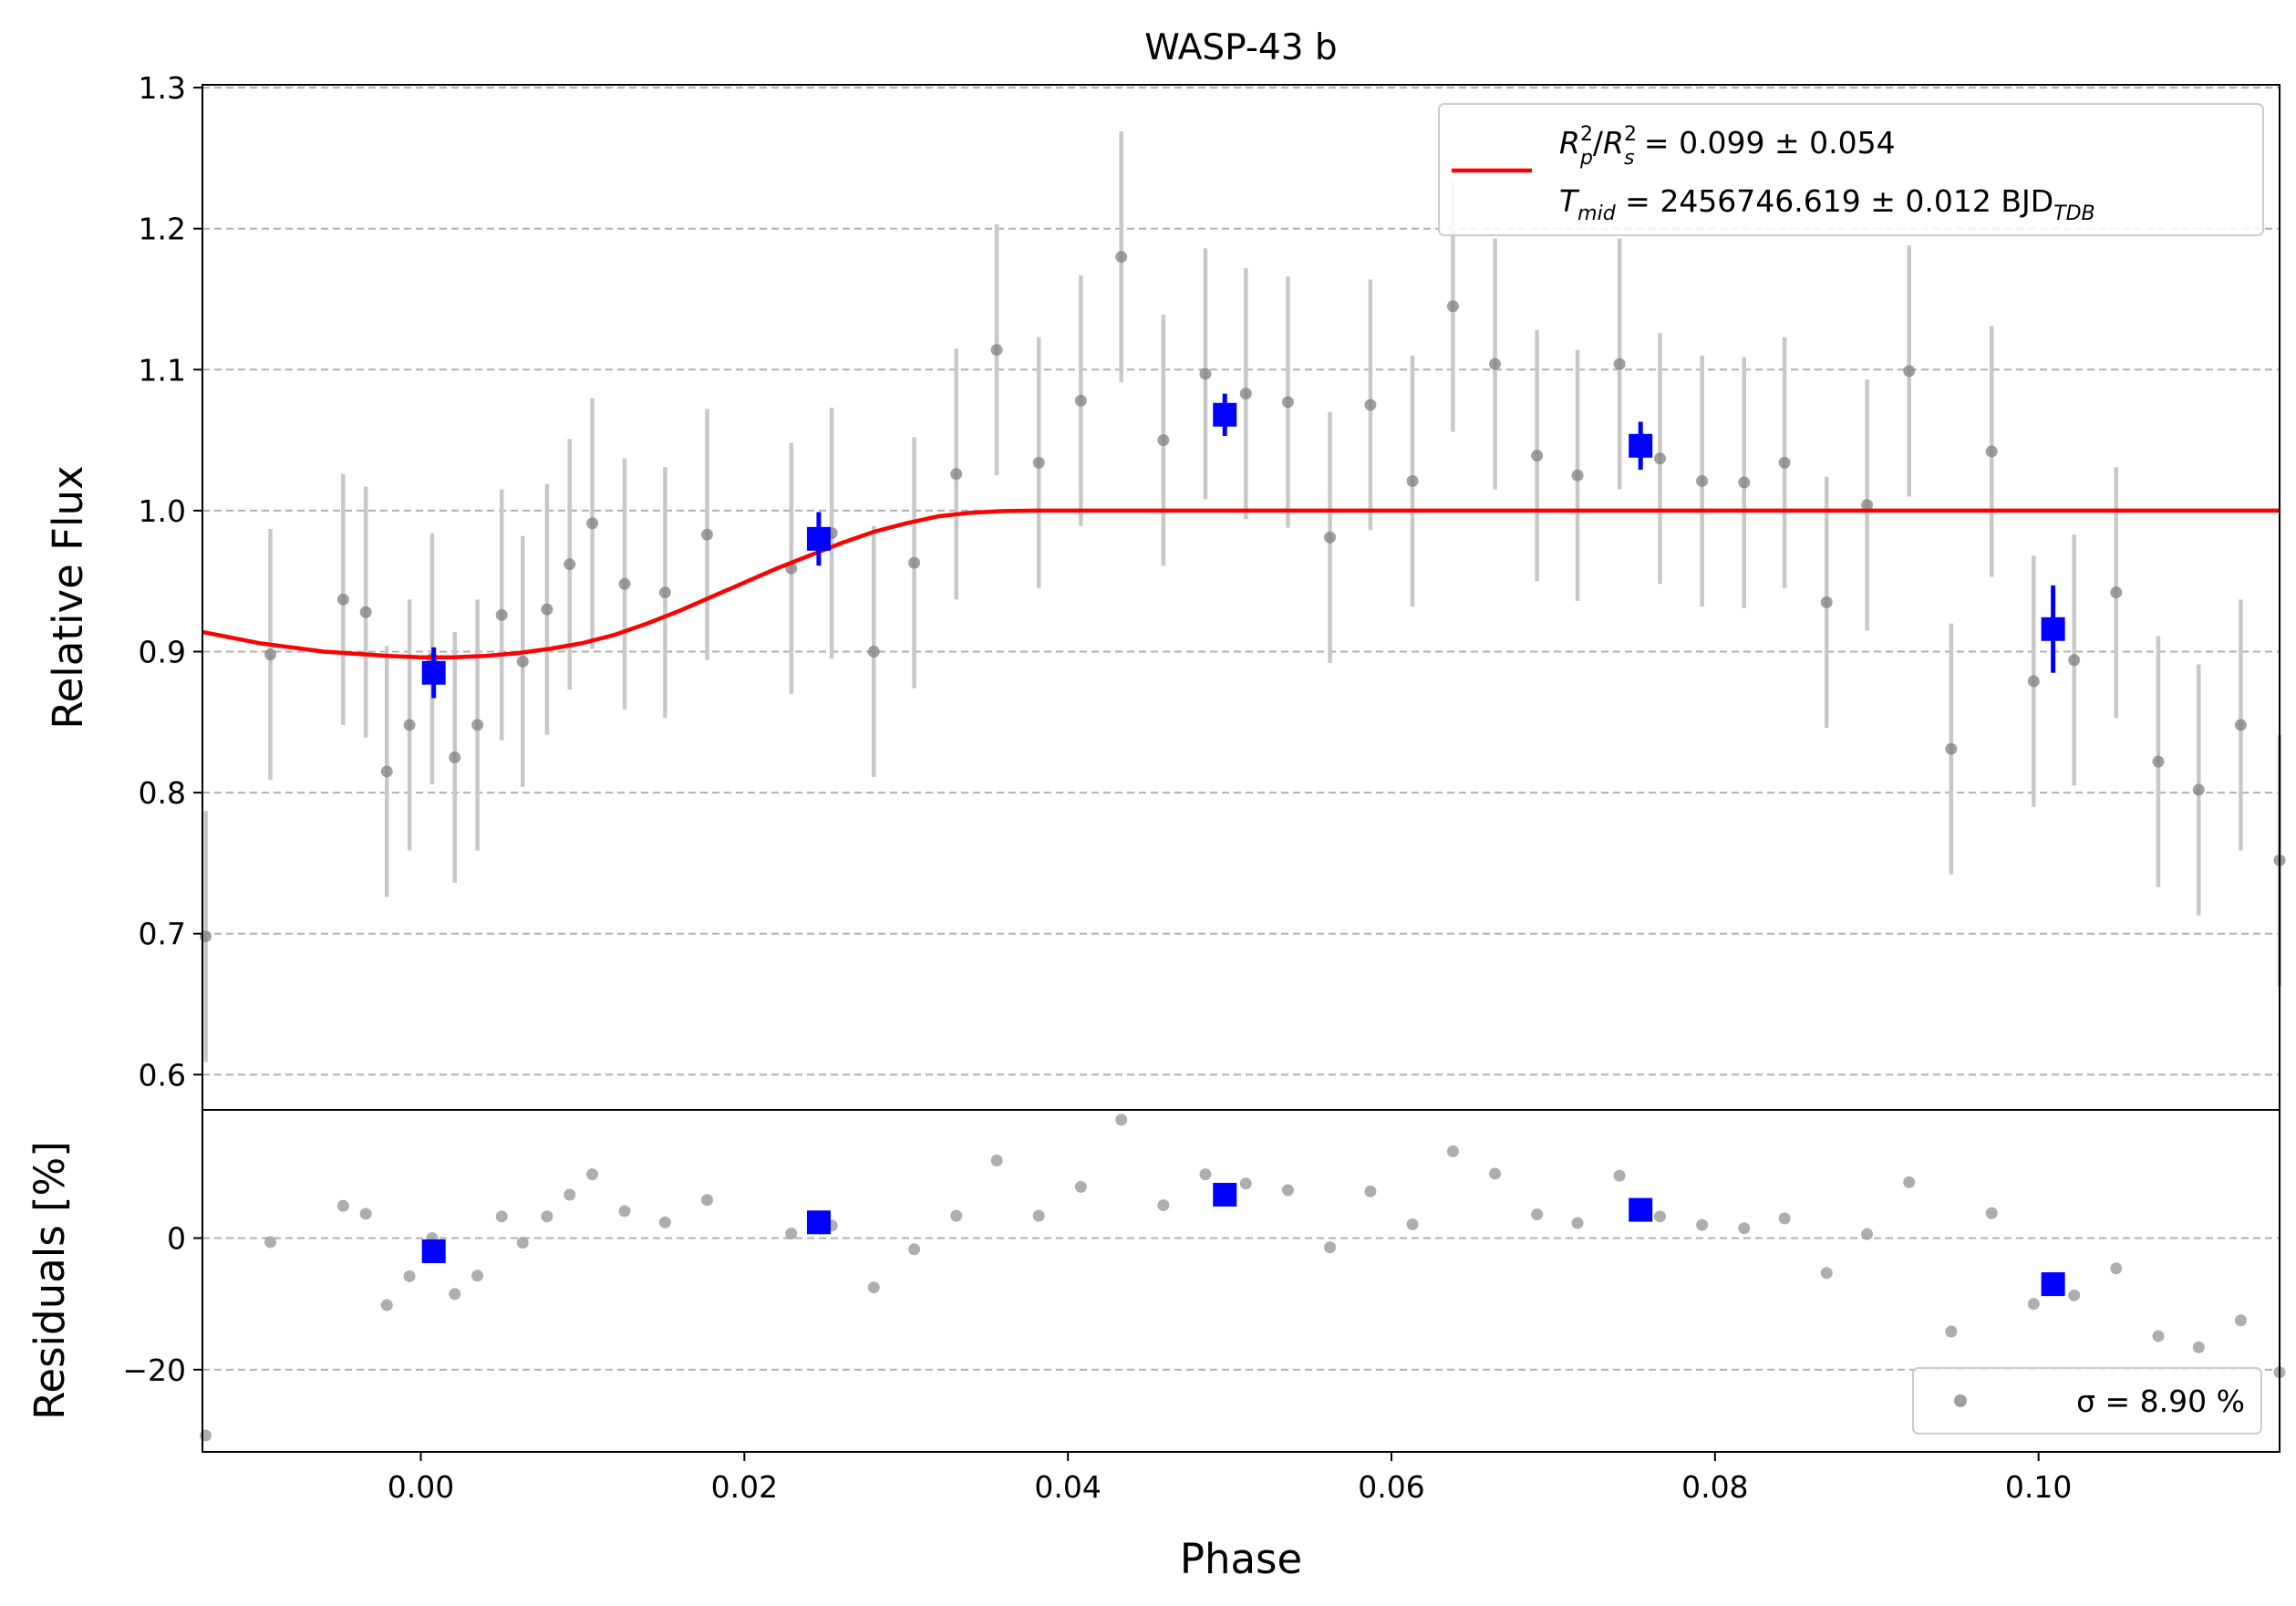 The width and height of the screenshot is (2296, 1606). I want to click on main-y-tick-label: 1.2, so click(162, 229).